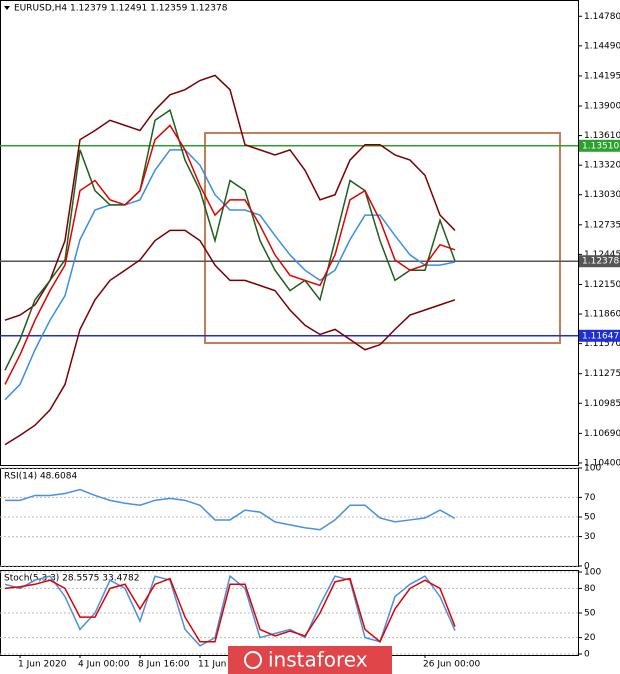 The image size is (620, 674). Describe the element at coordinates (602, 344) in the screenshot. I see `y-tick-label: 1.11570` at that location.